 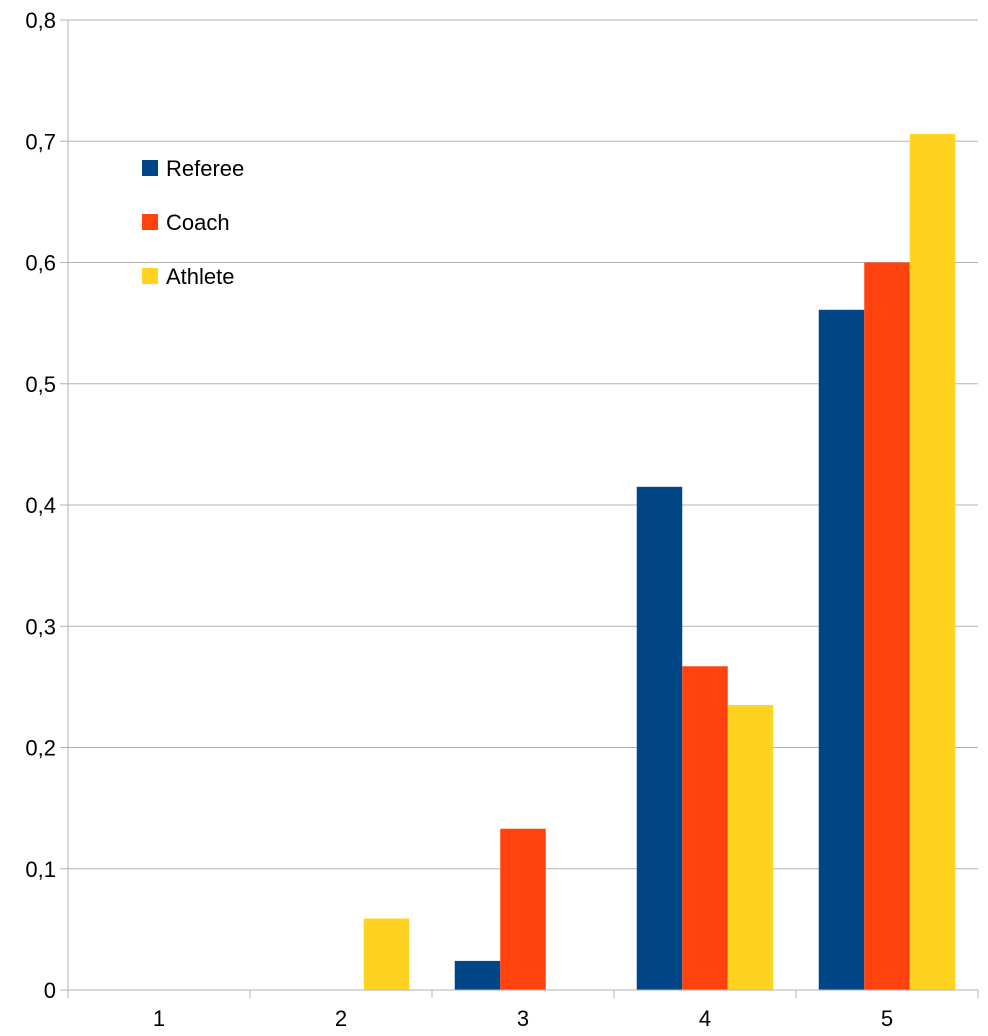 I want to click on x-tick-label: 2, so click(x=341, y=1018).